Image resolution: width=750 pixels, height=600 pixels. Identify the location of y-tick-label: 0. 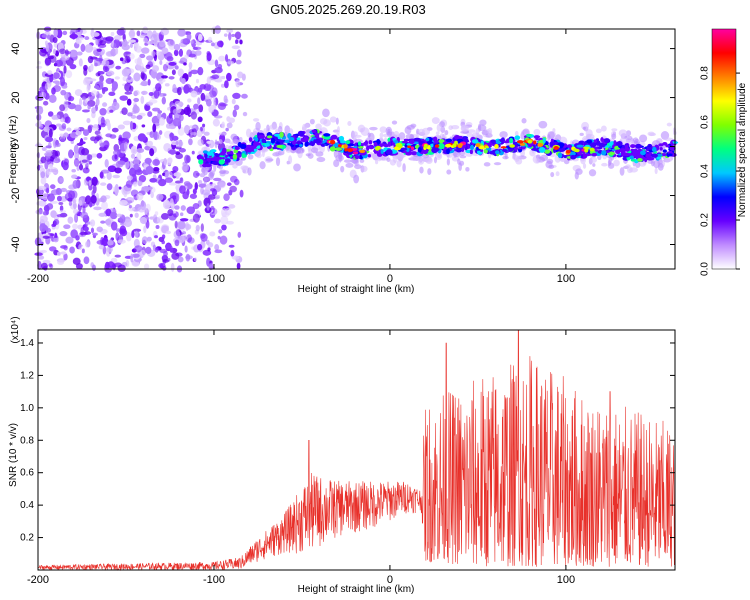
(16, 146).